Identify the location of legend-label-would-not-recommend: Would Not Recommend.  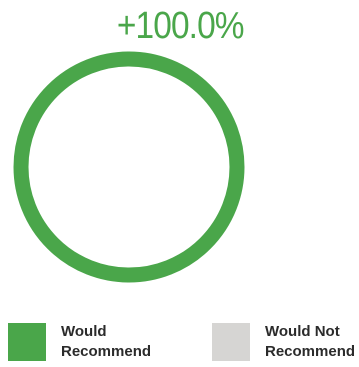
(312, 342).